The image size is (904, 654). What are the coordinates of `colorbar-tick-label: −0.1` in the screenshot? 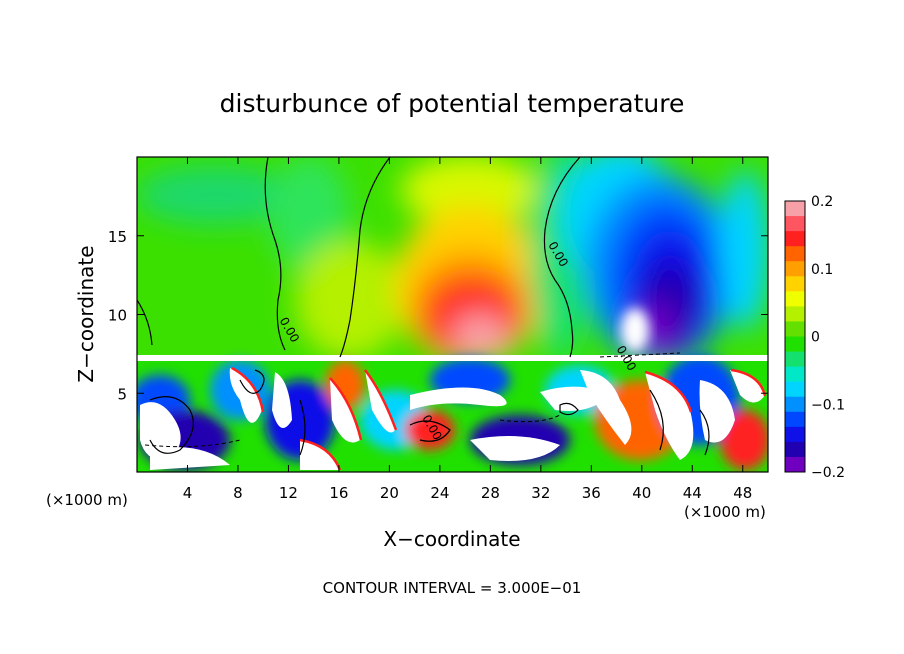 It's located at (828, 405).